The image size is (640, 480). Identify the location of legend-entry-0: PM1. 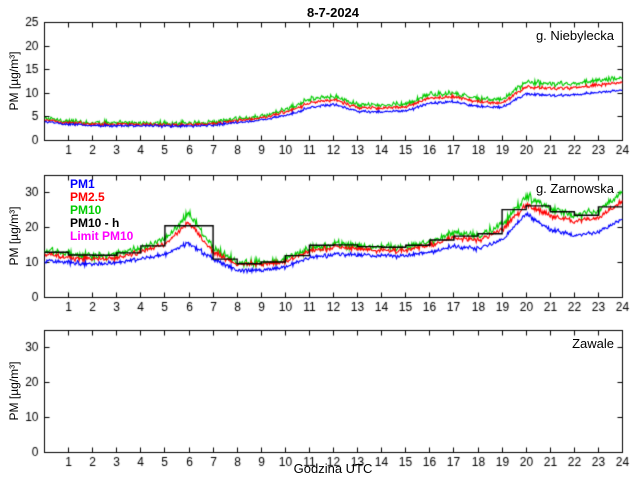
(82, 184).